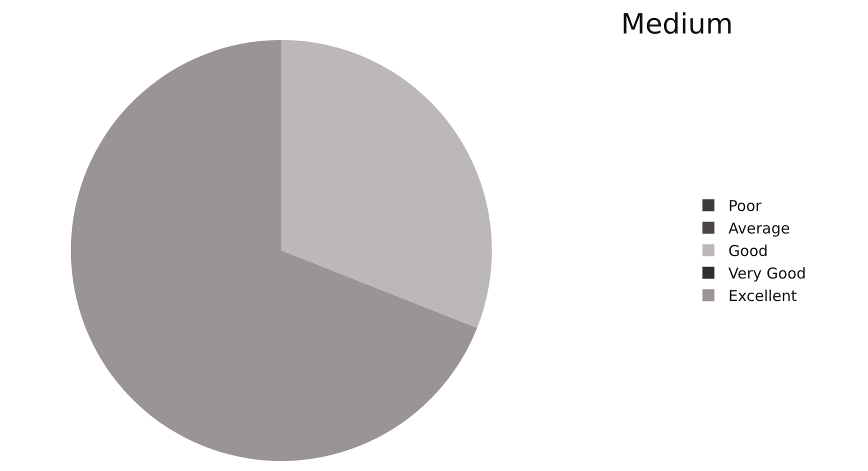  I want to click on legend-label: Average, so click(759, 229).